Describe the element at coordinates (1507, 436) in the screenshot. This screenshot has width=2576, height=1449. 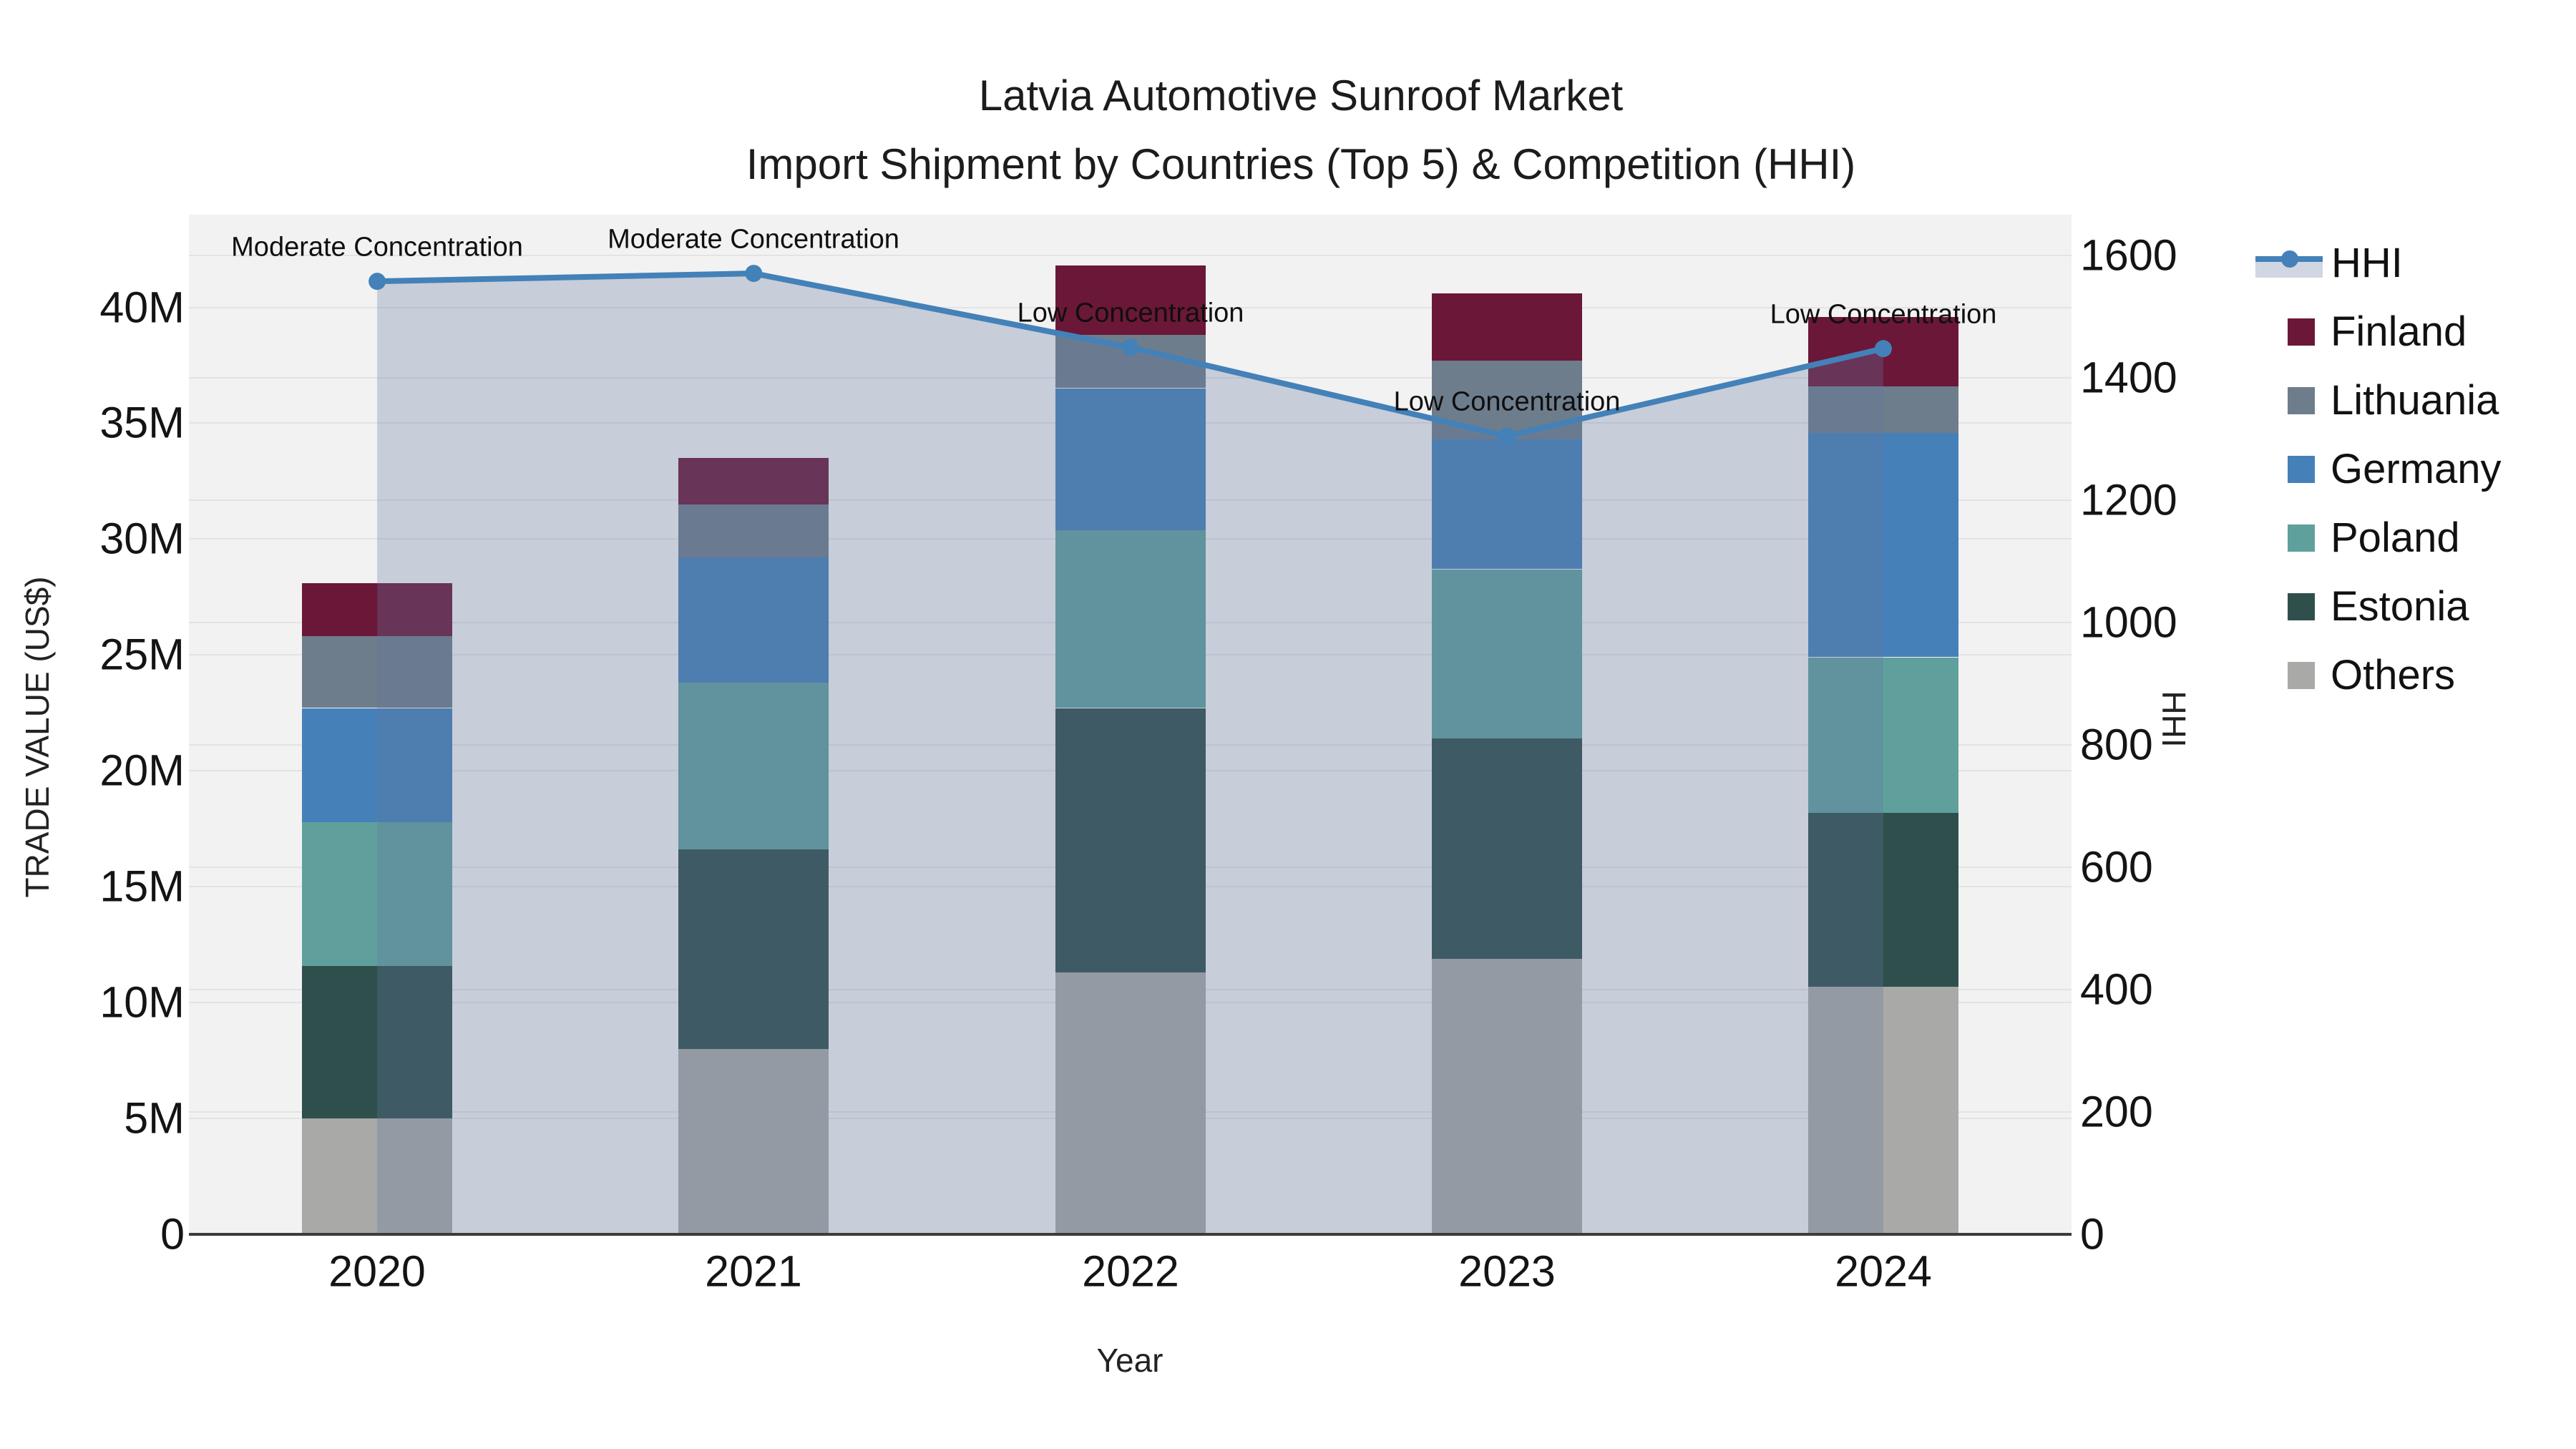
I see `hhi-marker-2023` at that location.